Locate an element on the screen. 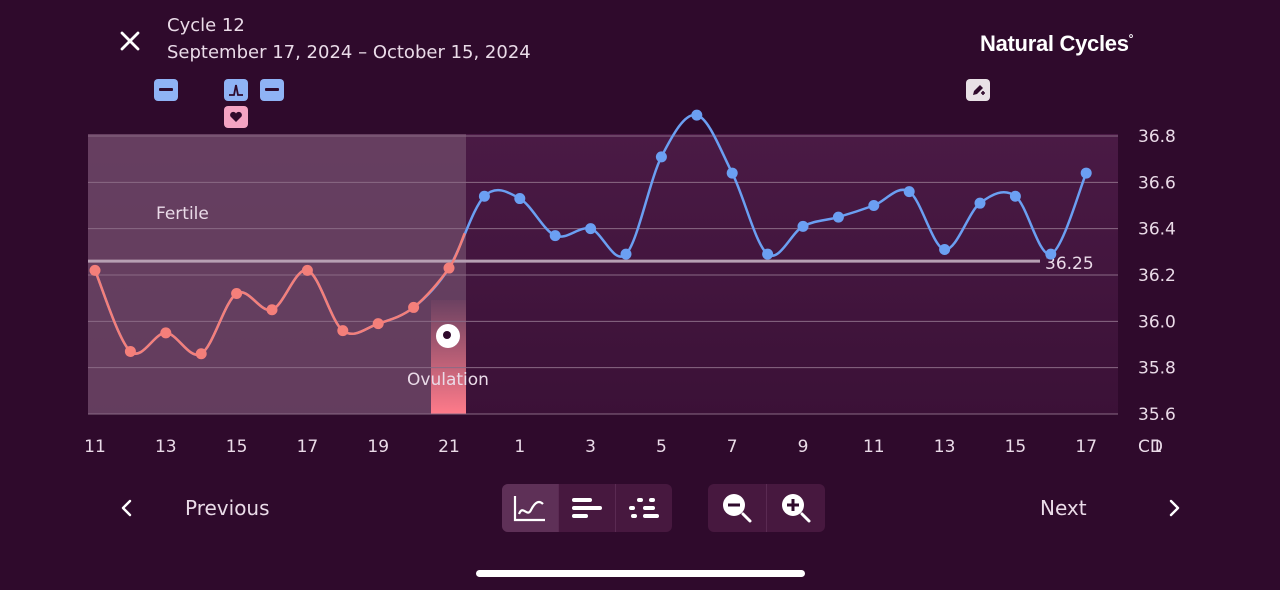 This screenshot has height=590, width=1280. cycle-day-unit: CD is located at coordinates (1150, 447).